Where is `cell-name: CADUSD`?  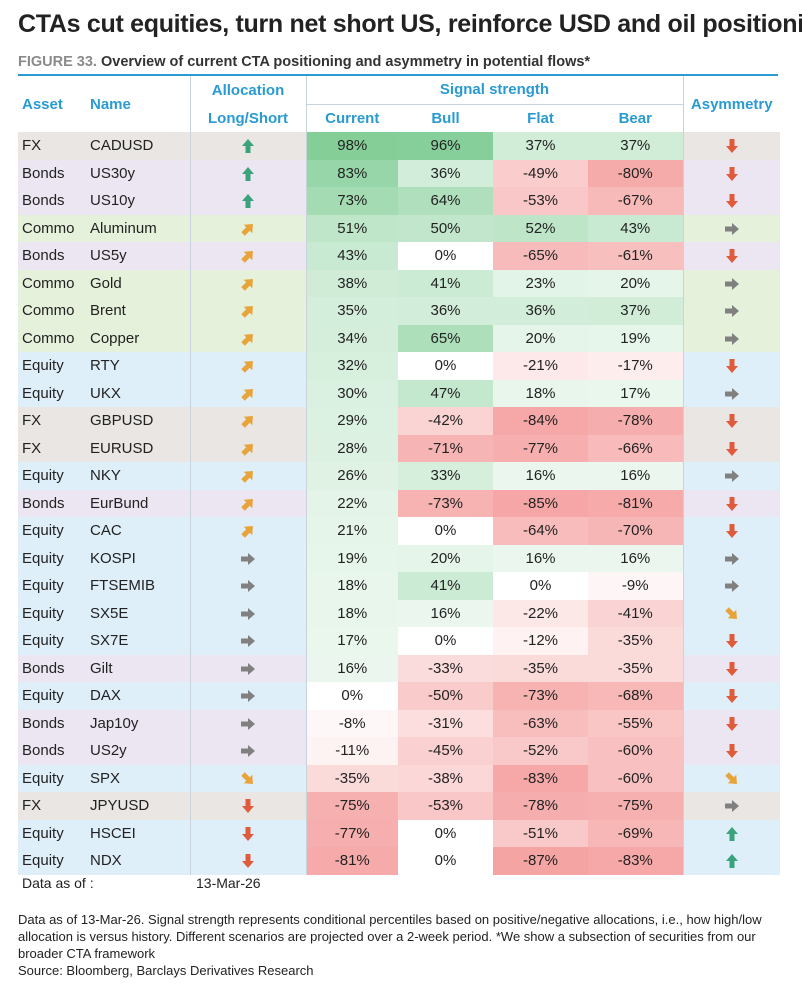 cell-name: CADUSD is located at coordinates (138, 146).